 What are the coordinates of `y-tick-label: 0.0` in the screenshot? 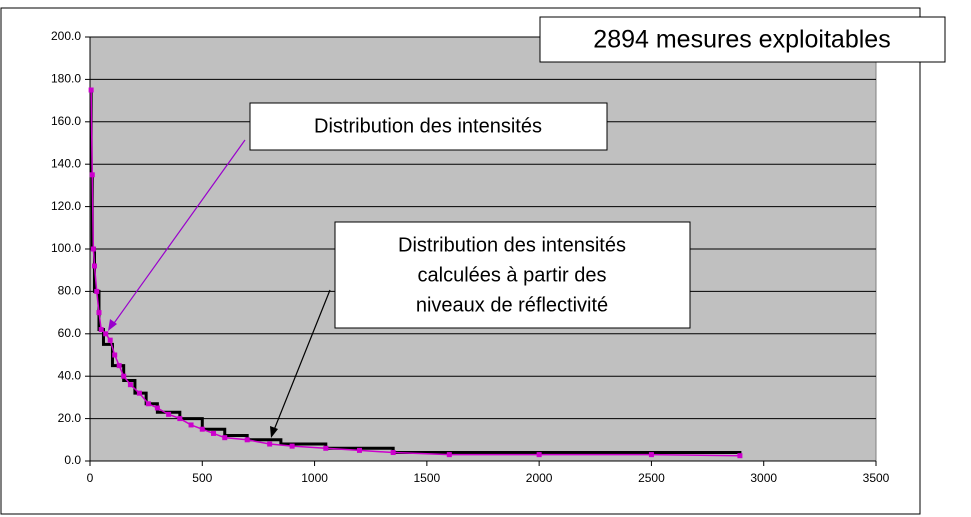 It's located at (72, 460).